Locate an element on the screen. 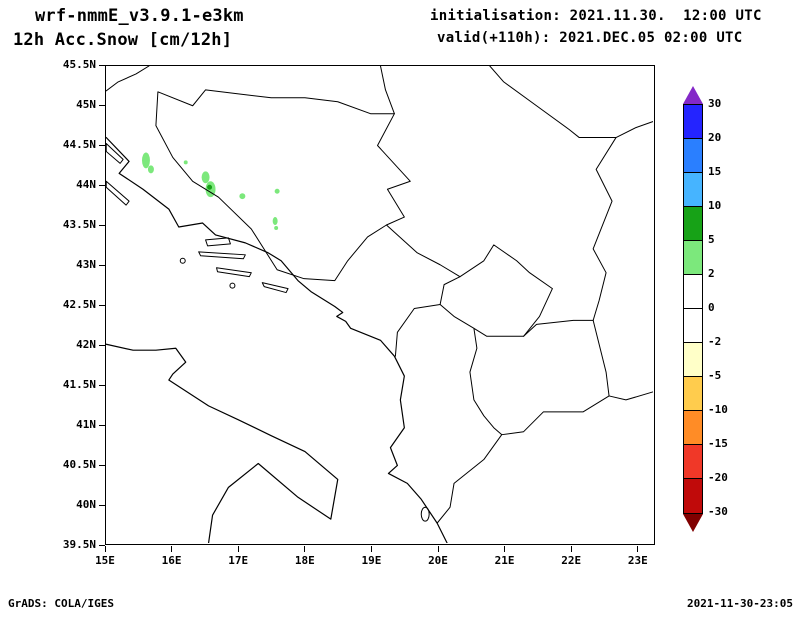  colorbar-label: -20 is located at coordinates (718, 477).